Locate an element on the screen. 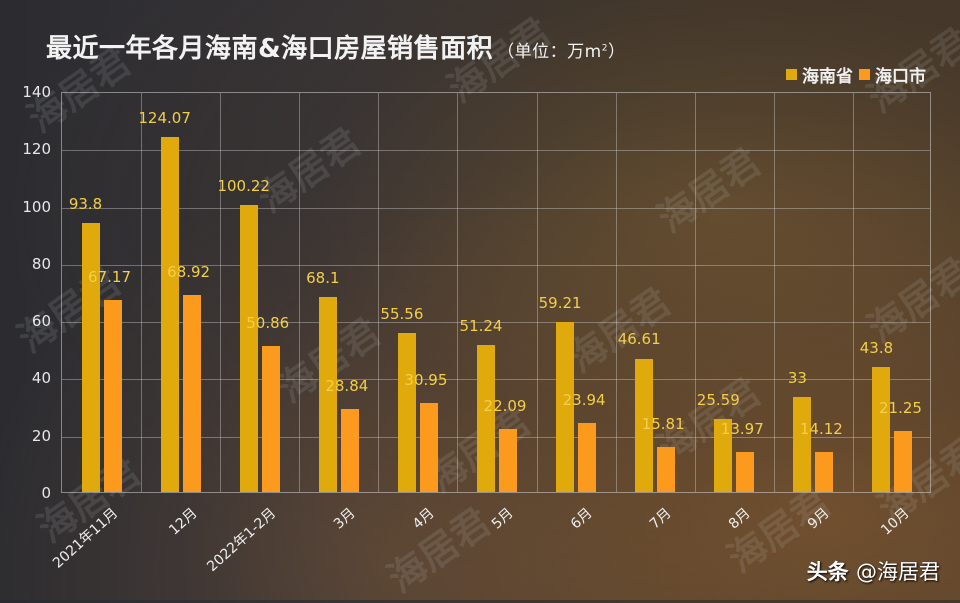 This screenshot has height=603, width=960. x-tick-label: 5月 is located at coordinates (502, 519).